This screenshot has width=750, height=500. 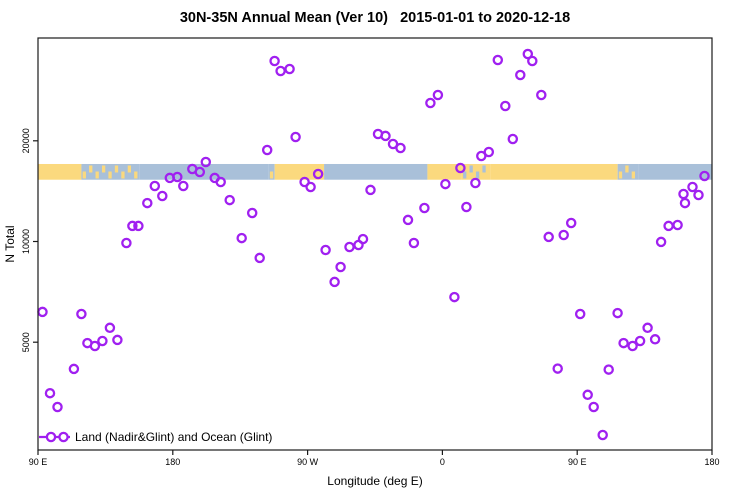 What do you see at coordinates (26, 342) in the screenshot?
I see `y-tick-label: 5000` at bounding box center [26, 342].